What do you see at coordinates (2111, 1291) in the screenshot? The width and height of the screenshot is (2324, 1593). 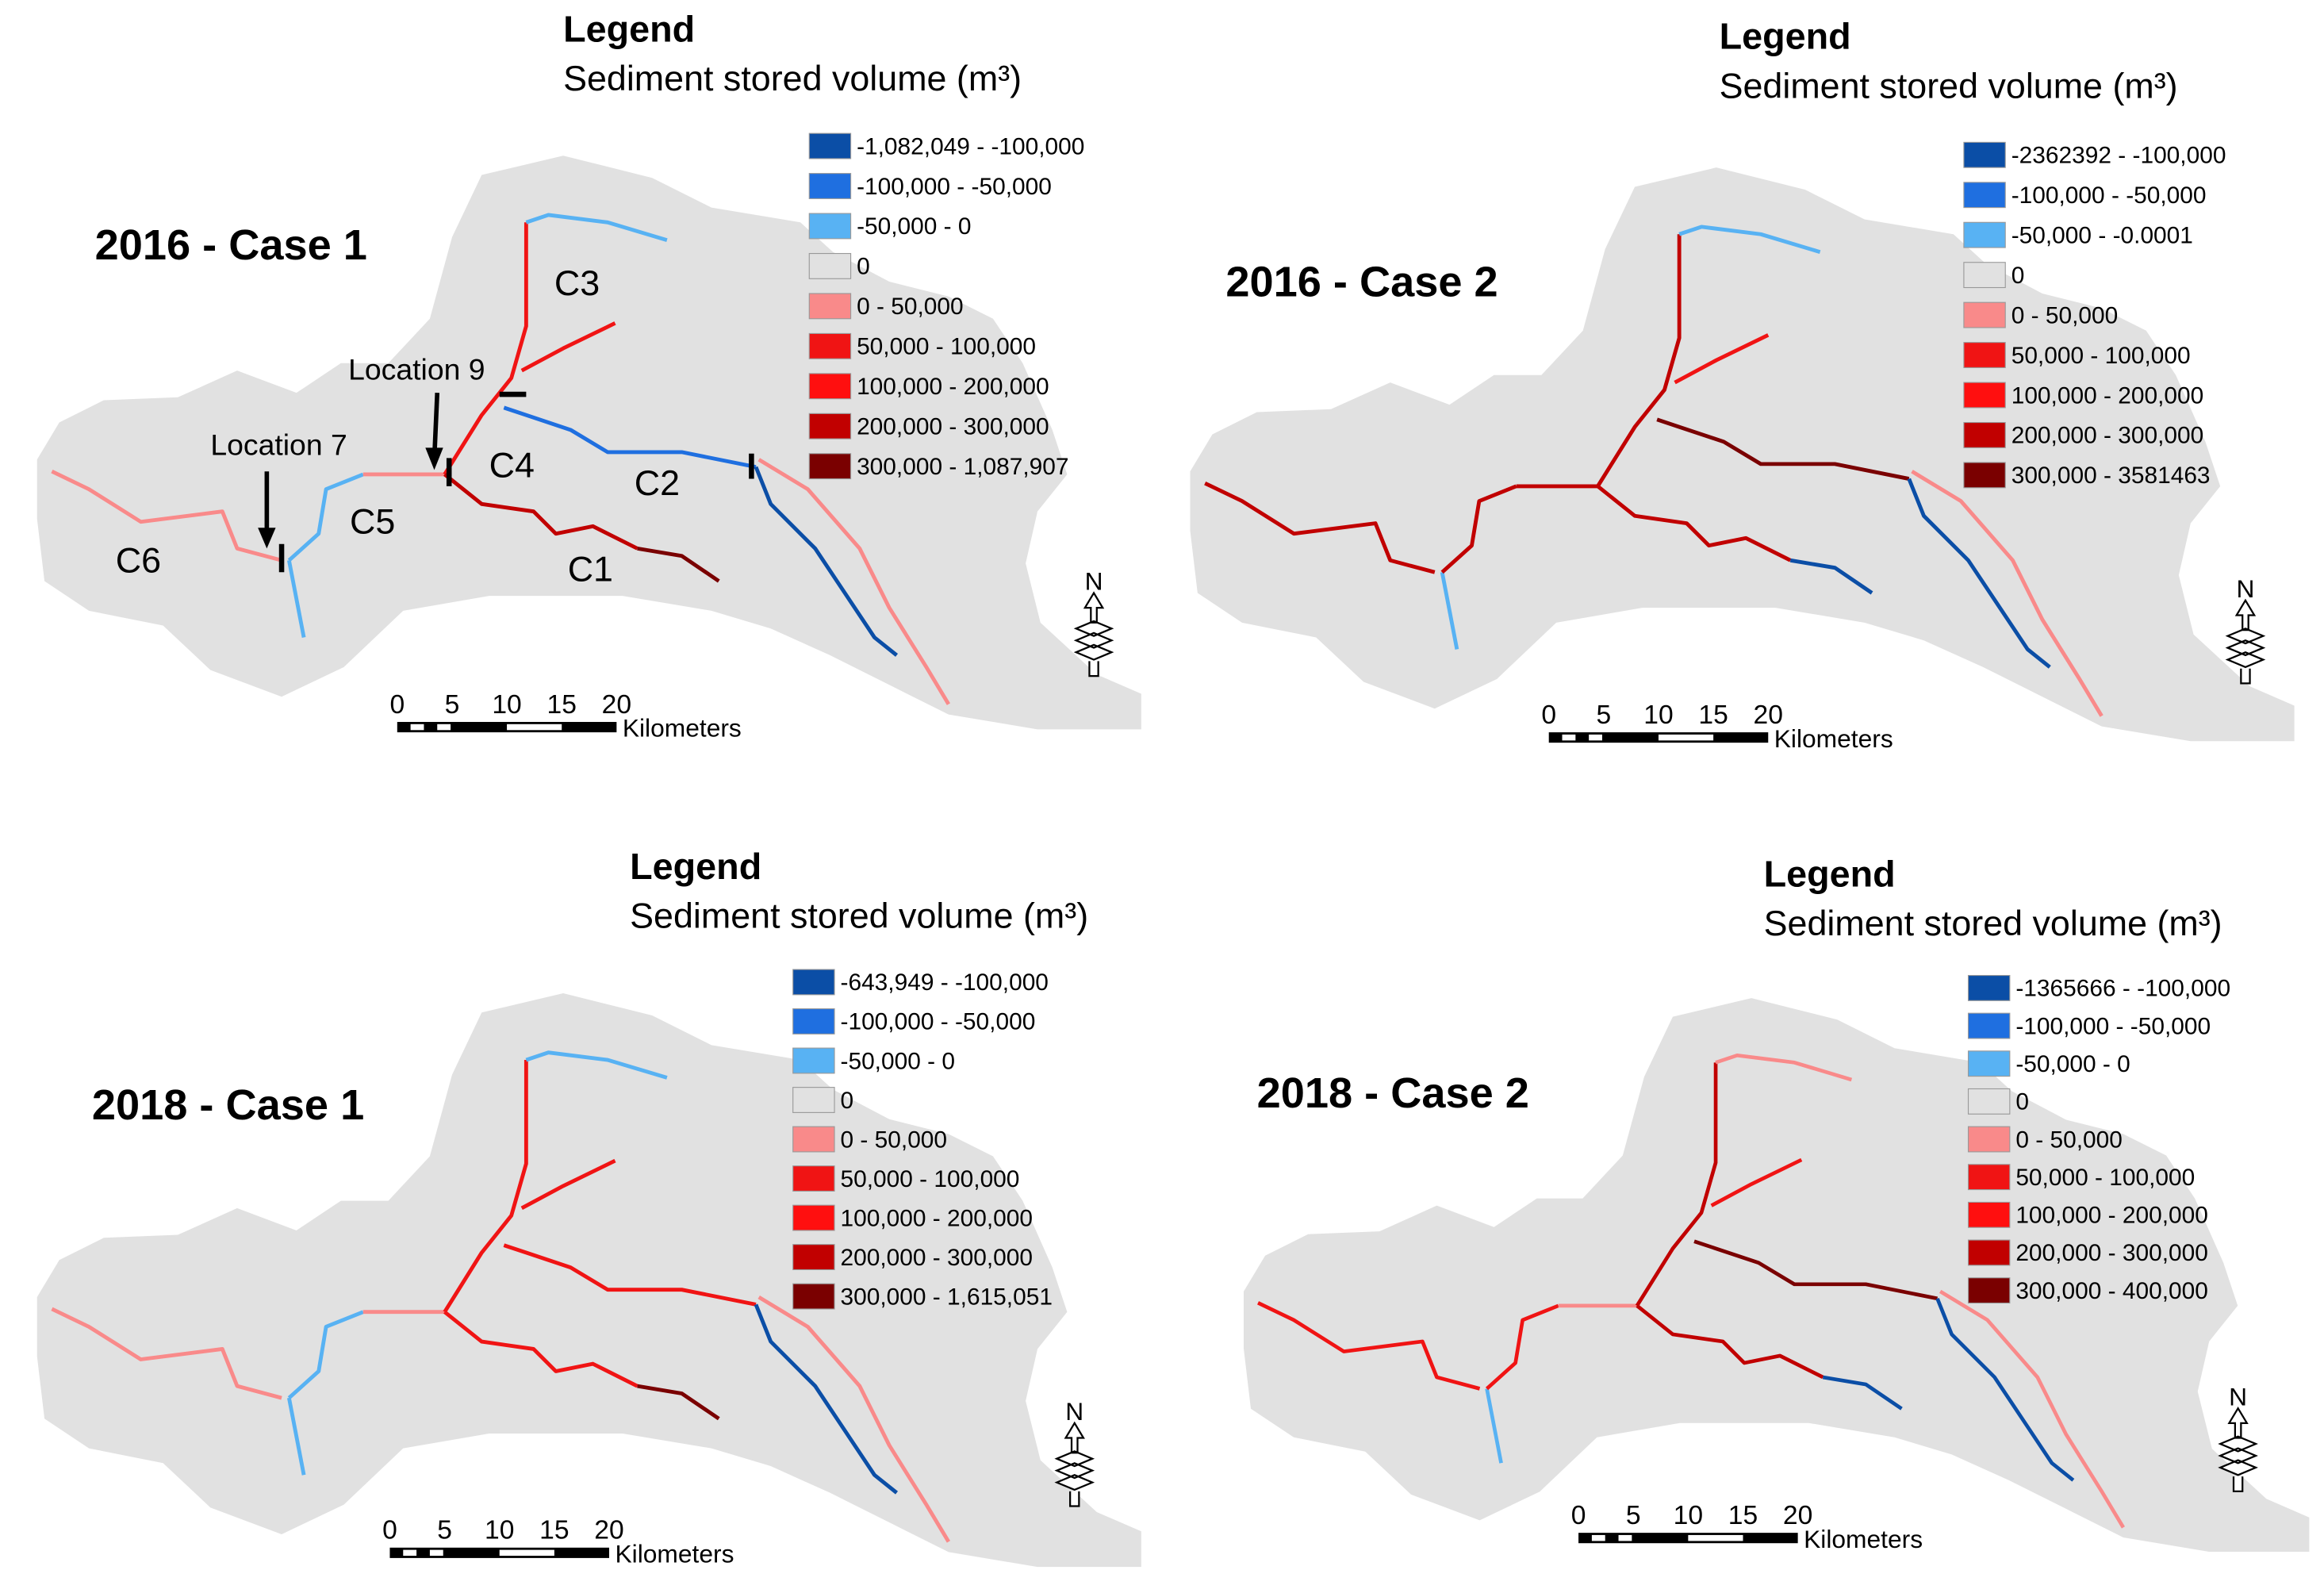 I see `legend-label: 300,000 - 400,000` at bounding box center [2111, 1291].